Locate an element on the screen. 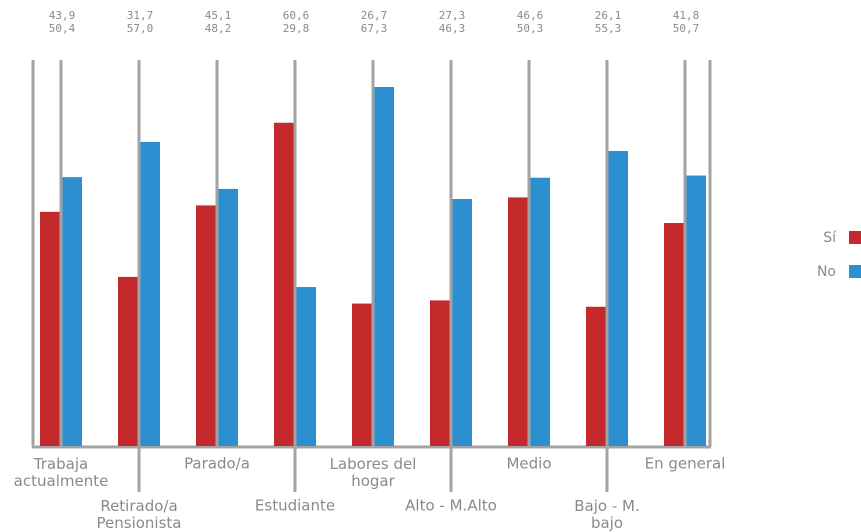  value-label: 29,8 is located at coordinates (296, 28).